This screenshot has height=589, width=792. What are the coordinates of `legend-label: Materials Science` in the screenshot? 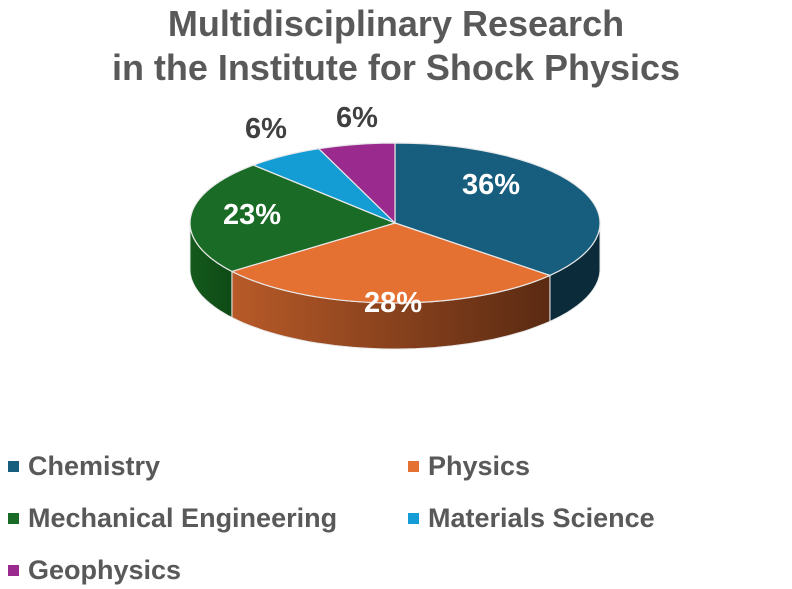 It's located at (541, 518).